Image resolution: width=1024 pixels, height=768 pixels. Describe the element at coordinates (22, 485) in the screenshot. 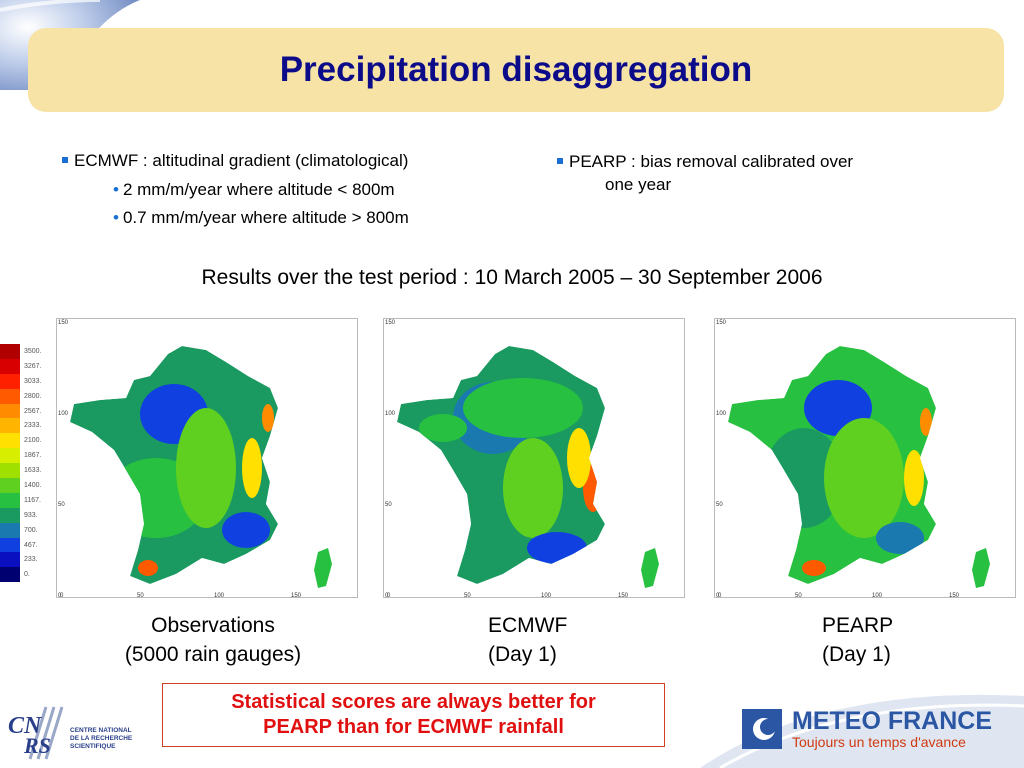

I see `legend-row: 1400.` at that location.